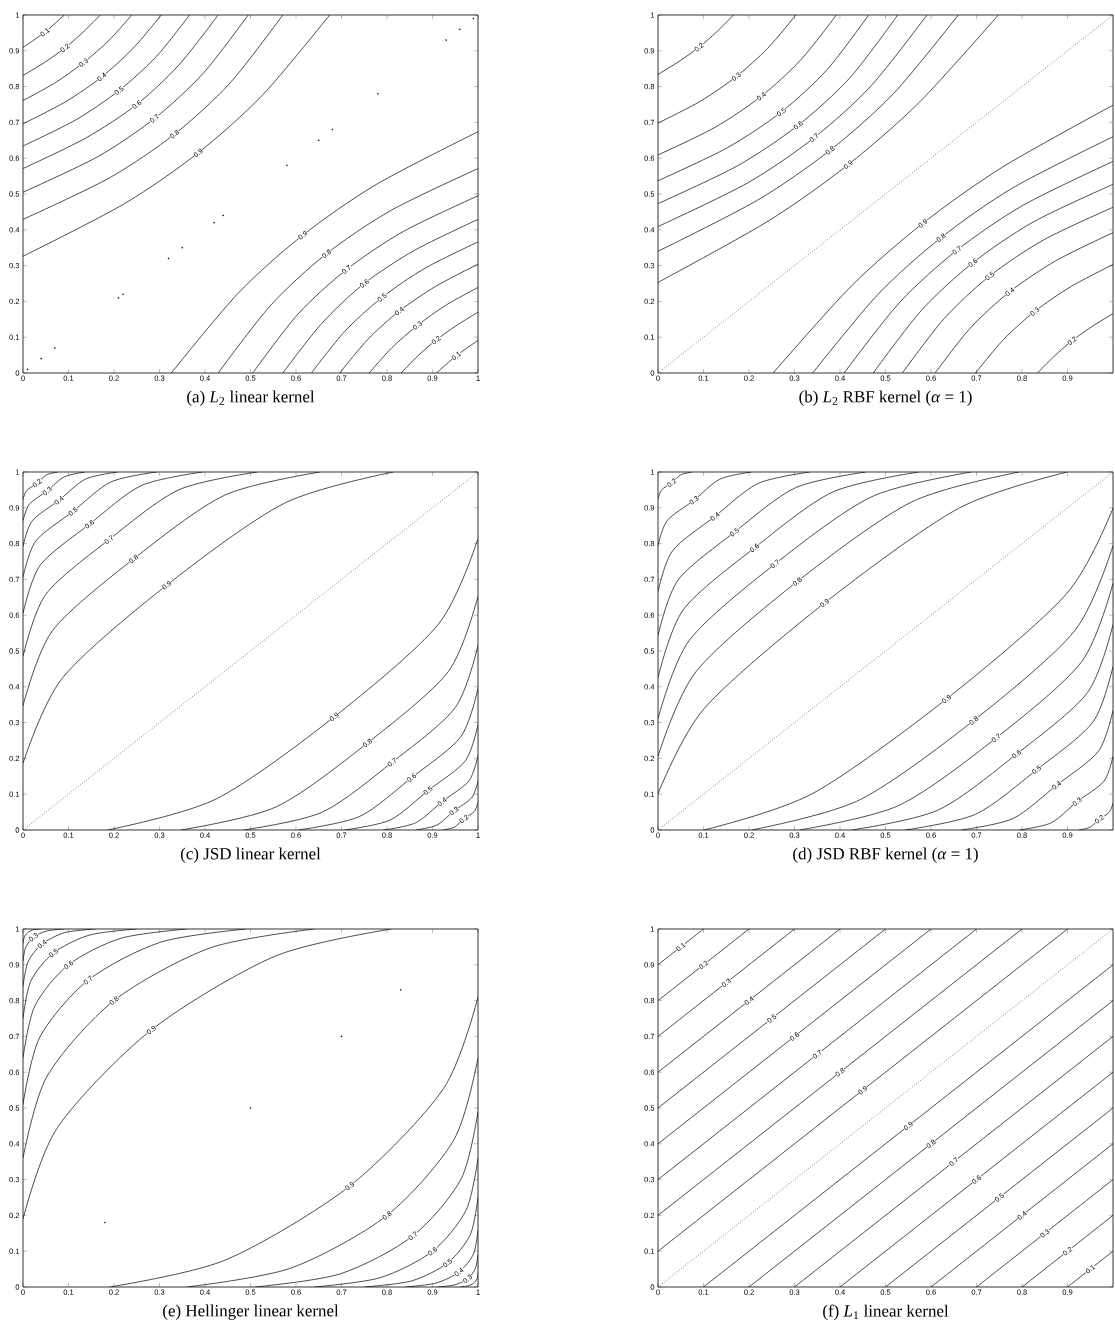 Image resolution: width=1115 pixels, height=1344 pixels. I want to click on text: (e) Hellinger linear kernel, so click(251, 1312).